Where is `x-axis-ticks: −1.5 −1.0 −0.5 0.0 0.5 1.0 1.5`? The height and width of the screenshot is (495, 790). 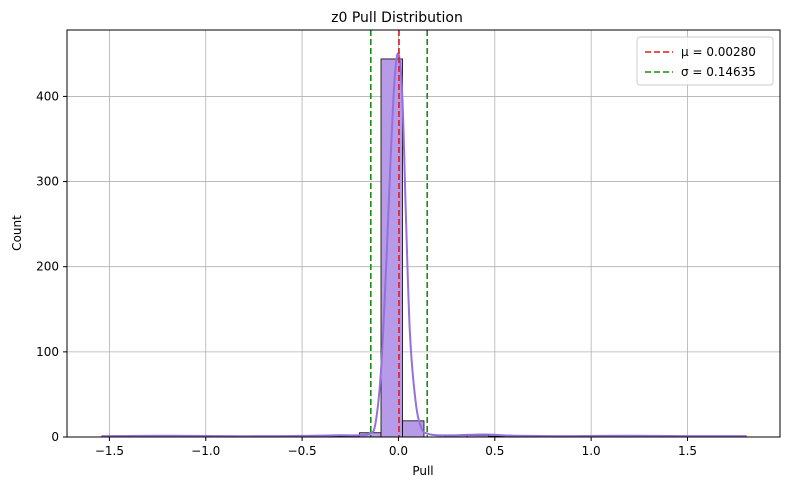 x-axis-ticks: −1.5 −1.0 −0.5 0.0 0.5 1.0 1.5 is located at coordinates (396, 447).